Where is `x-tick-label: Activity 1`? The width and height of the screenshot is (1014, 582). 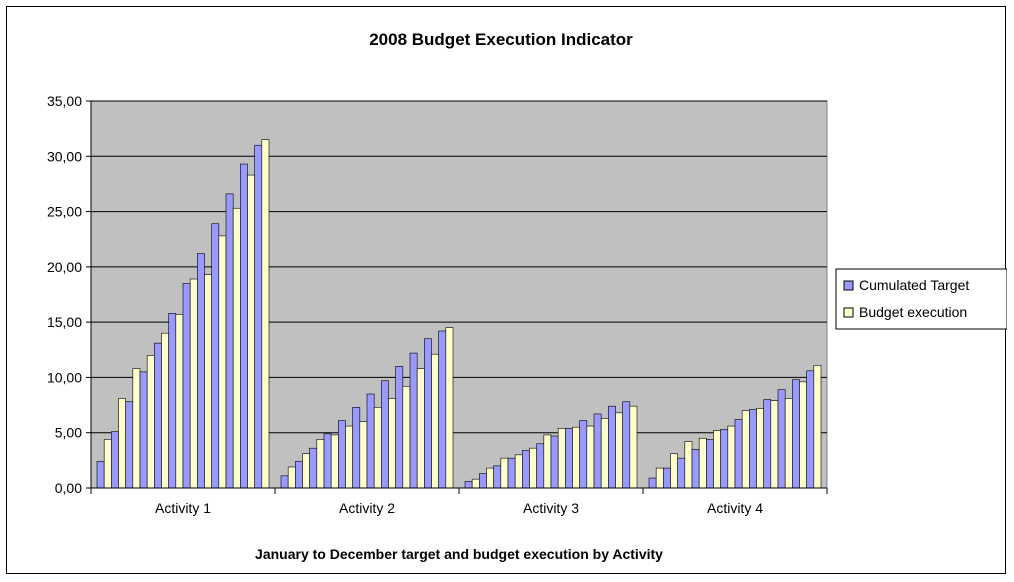
x-tick-label: Activity 1 is located at coordinates (183, 508).